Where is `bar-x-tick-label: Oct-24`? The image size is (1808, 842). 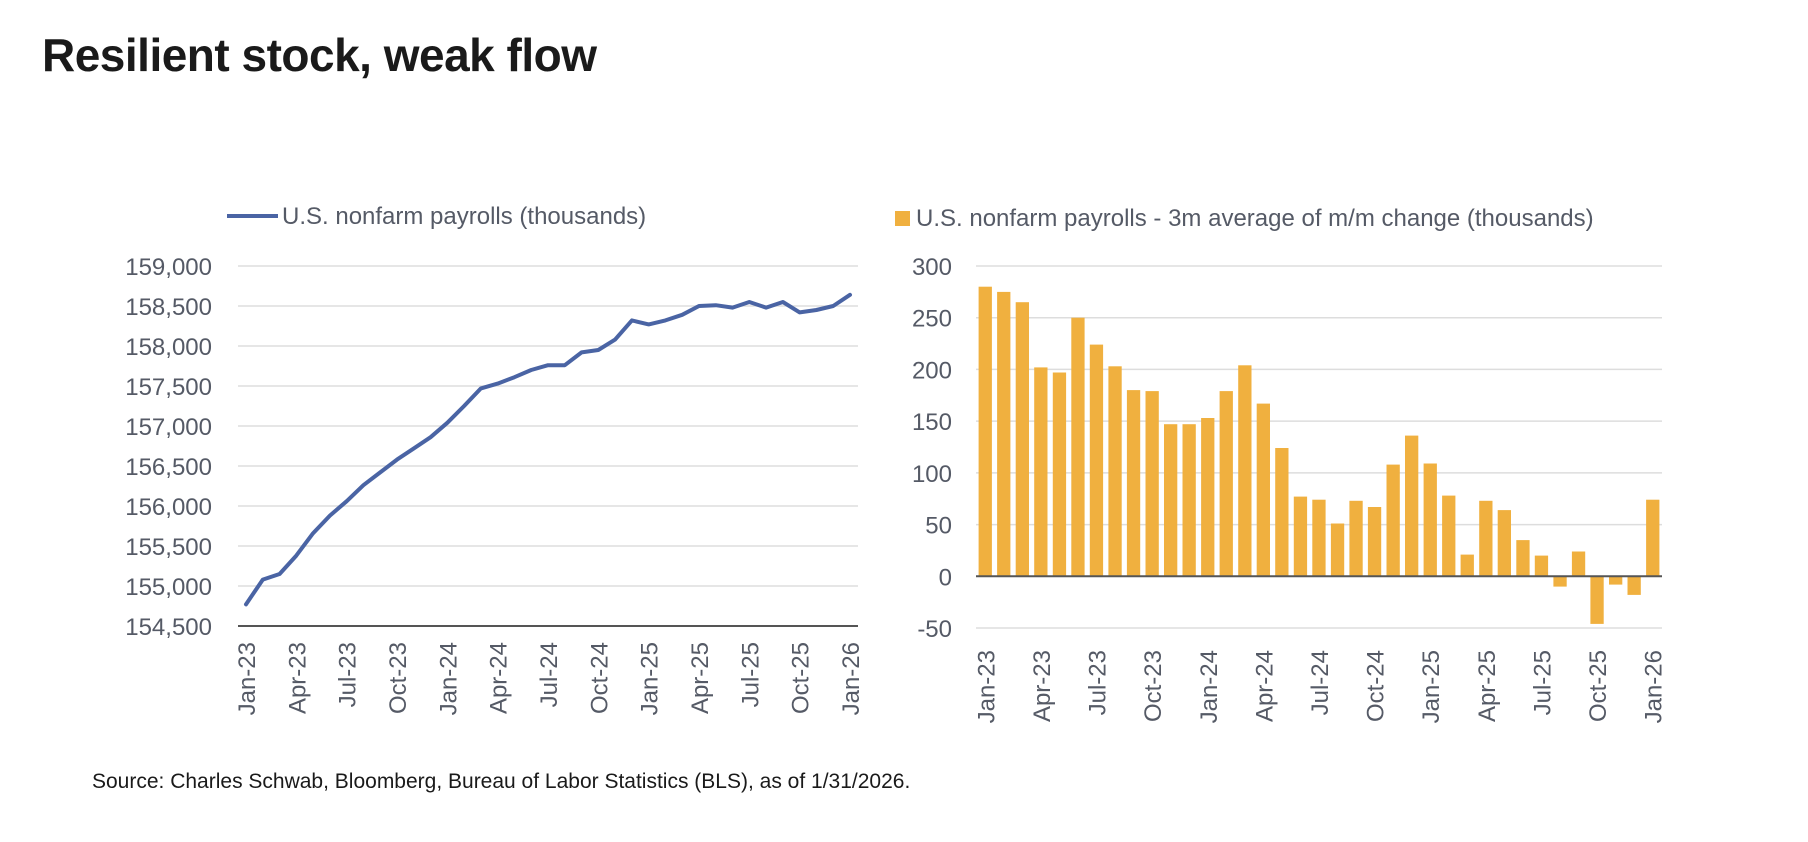
bar-x-tick-label: Oct-24 is located at coordinates (1376, 686).